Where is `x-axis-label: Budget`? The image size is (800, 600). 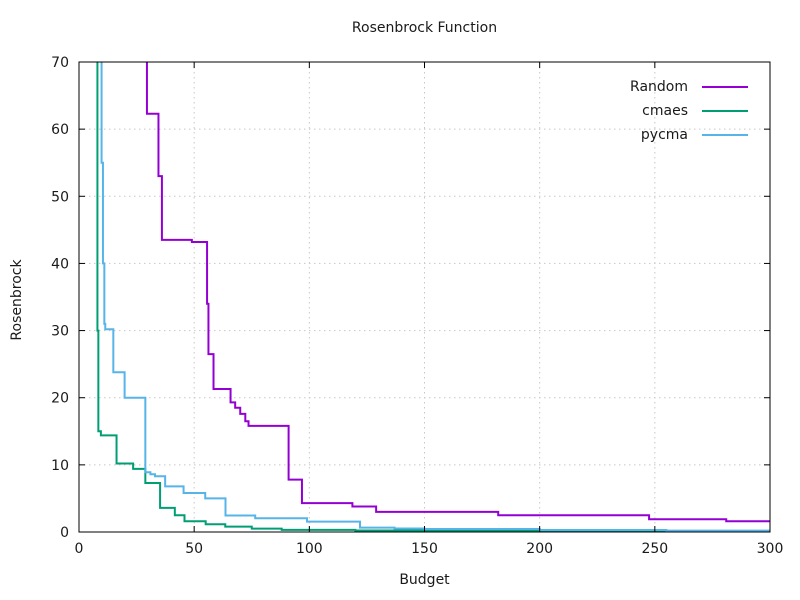 x-axis-label: Budget is located at coordinates (424, 580).